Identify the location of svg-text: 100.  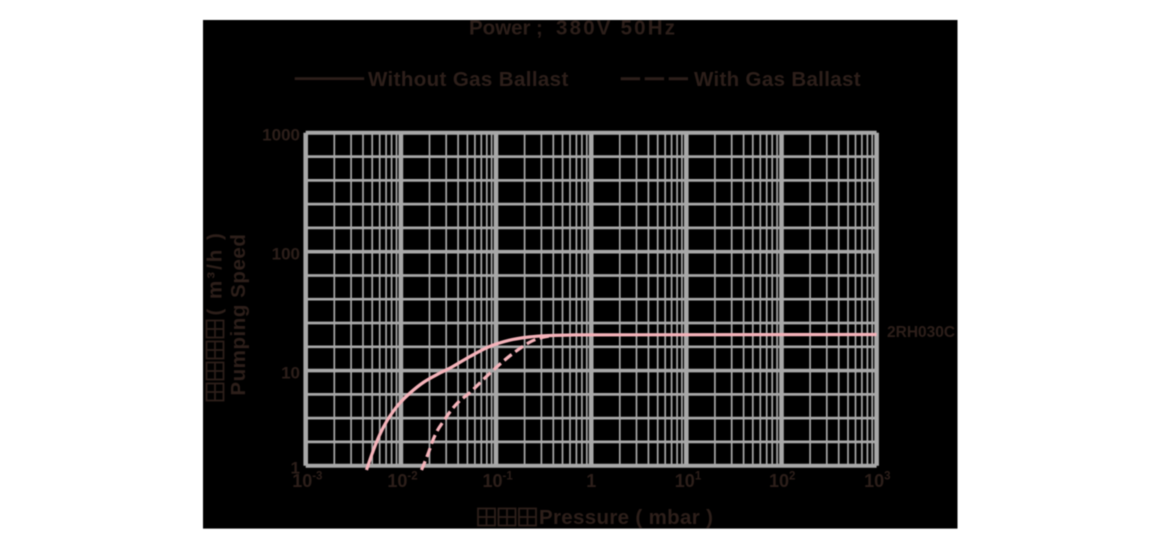
(286, 254).